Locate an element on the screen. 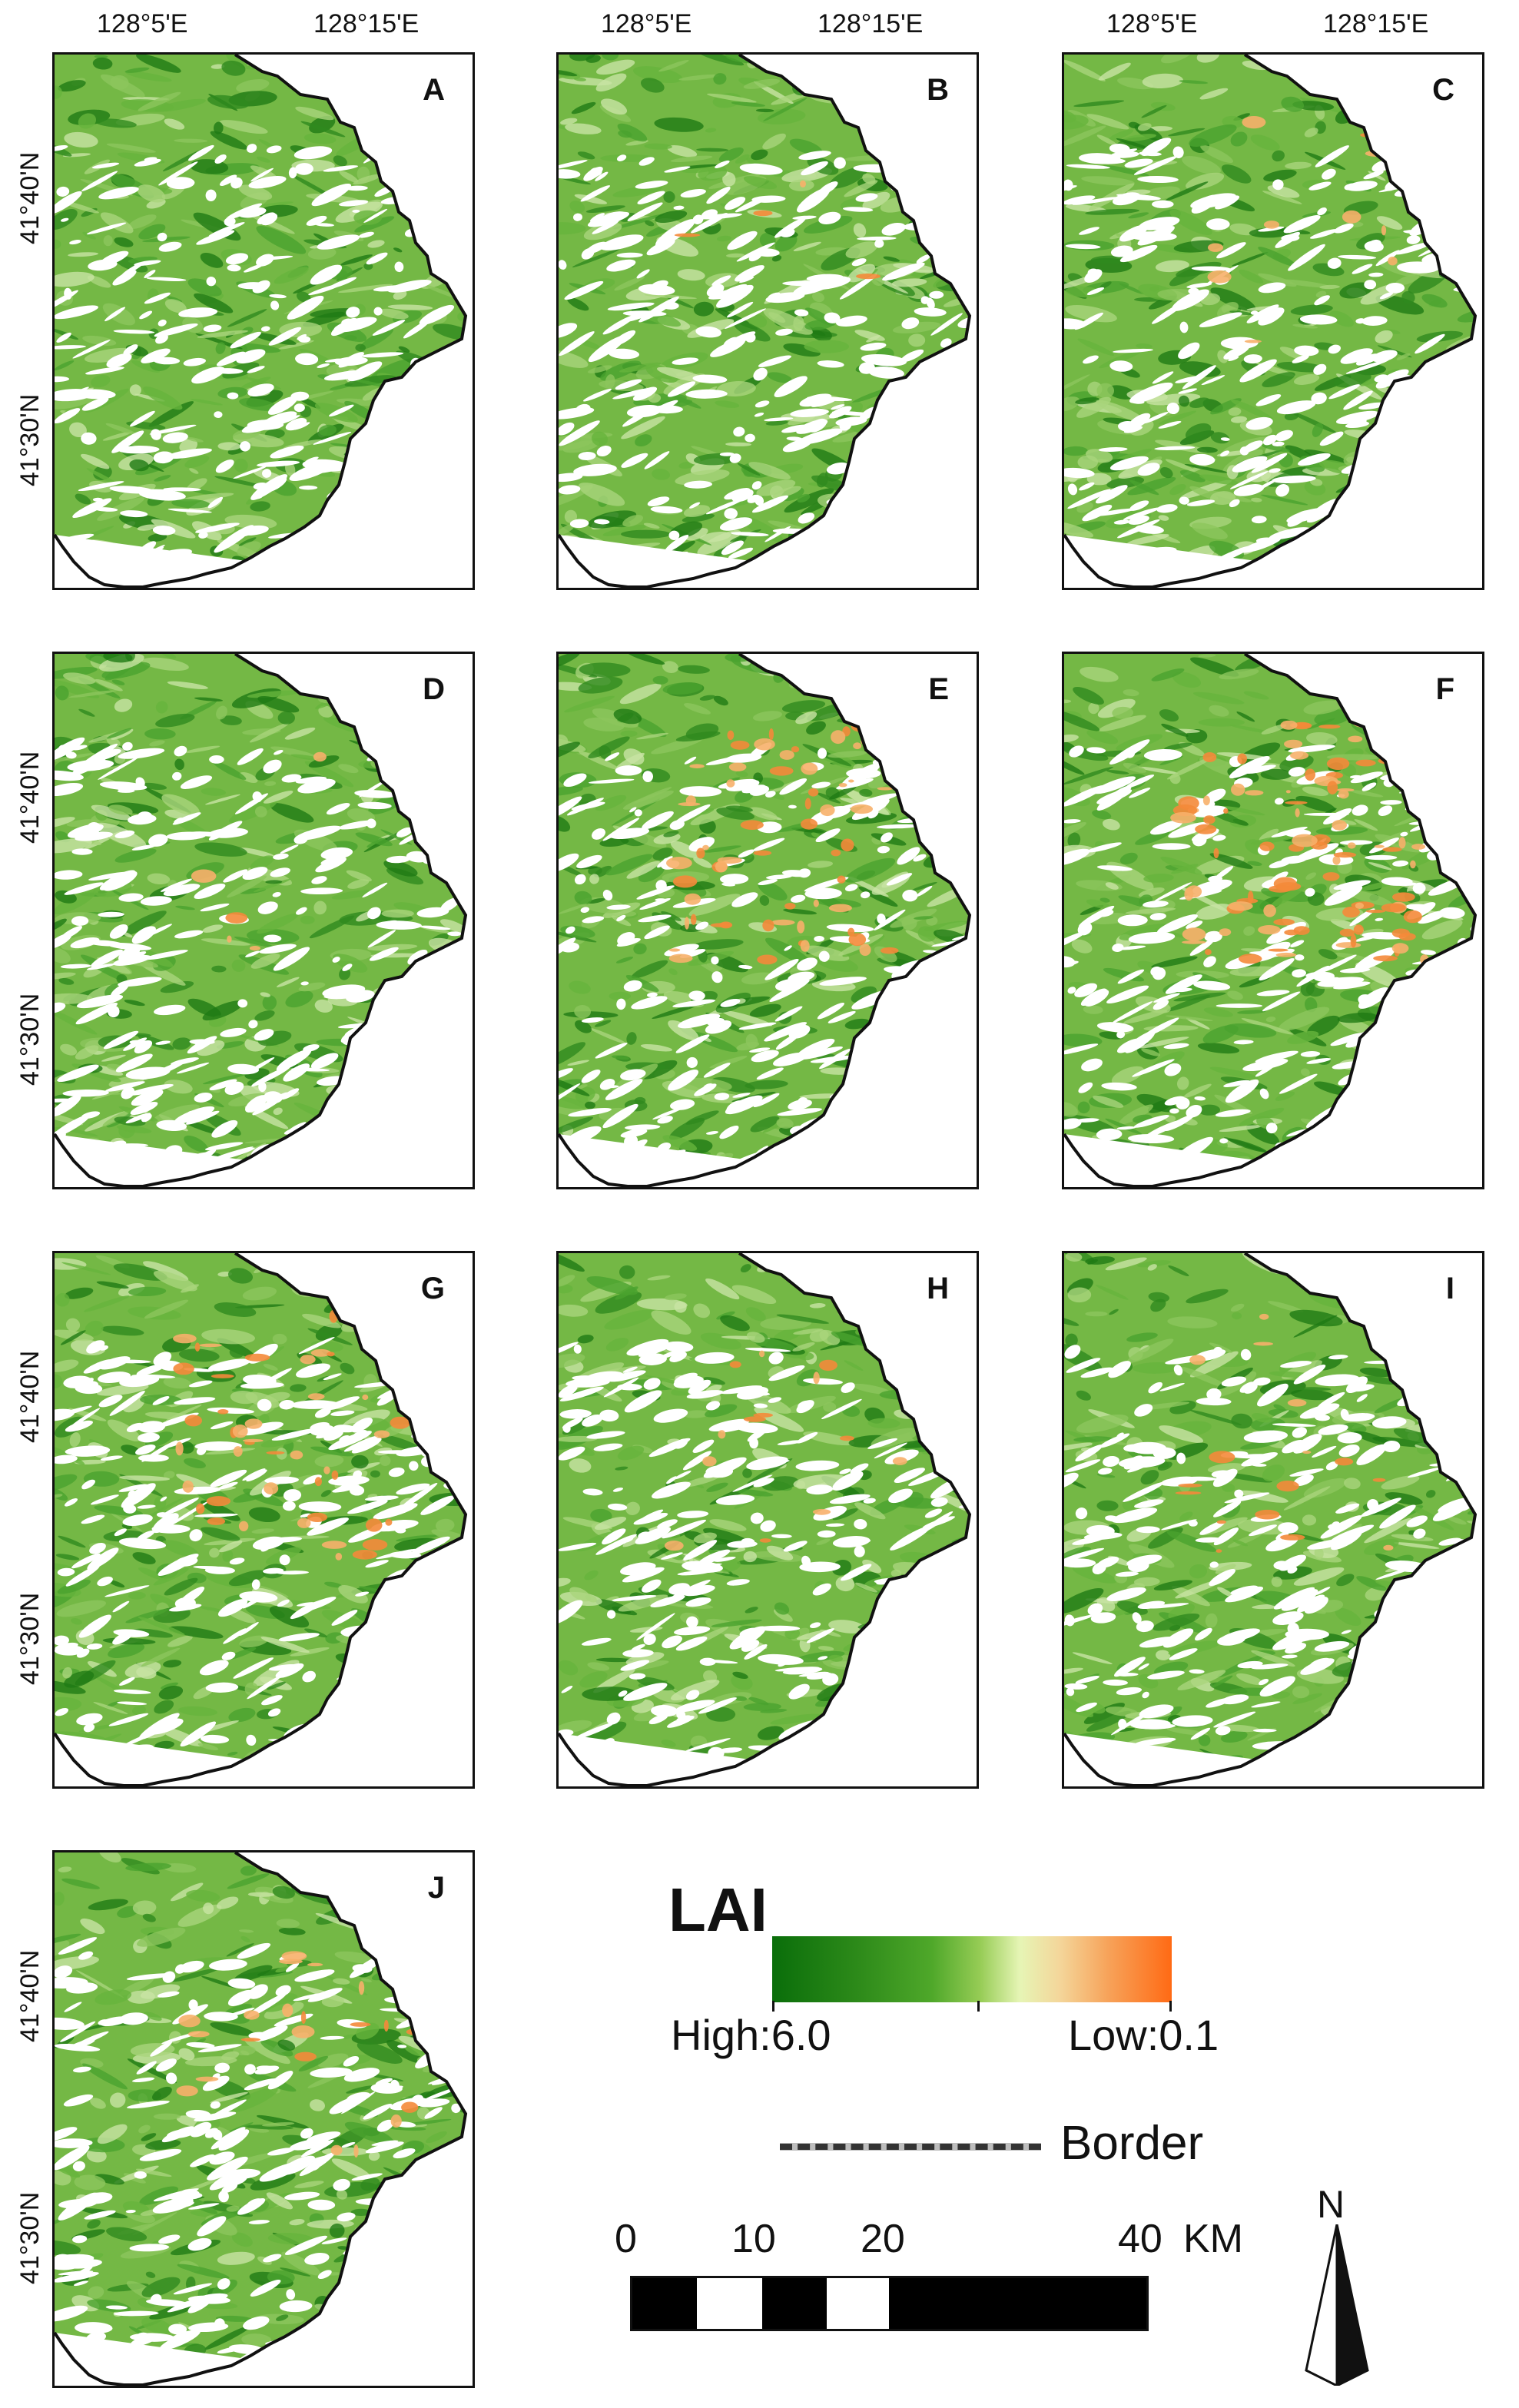 The width and height of the screenshot is (1519, 2408). map-panel-i: I is located at coordinates (1273, 1520).